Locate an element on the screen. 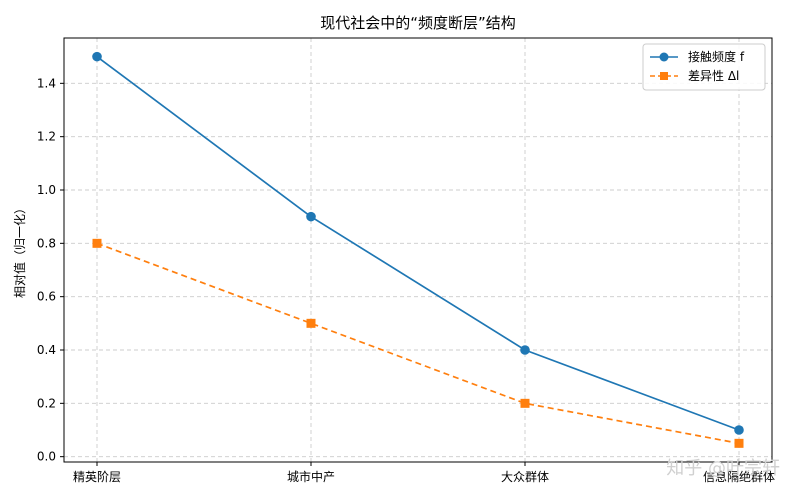 This screenshot has width=800, height=500. legend-box is located at coordinates (704, 67).